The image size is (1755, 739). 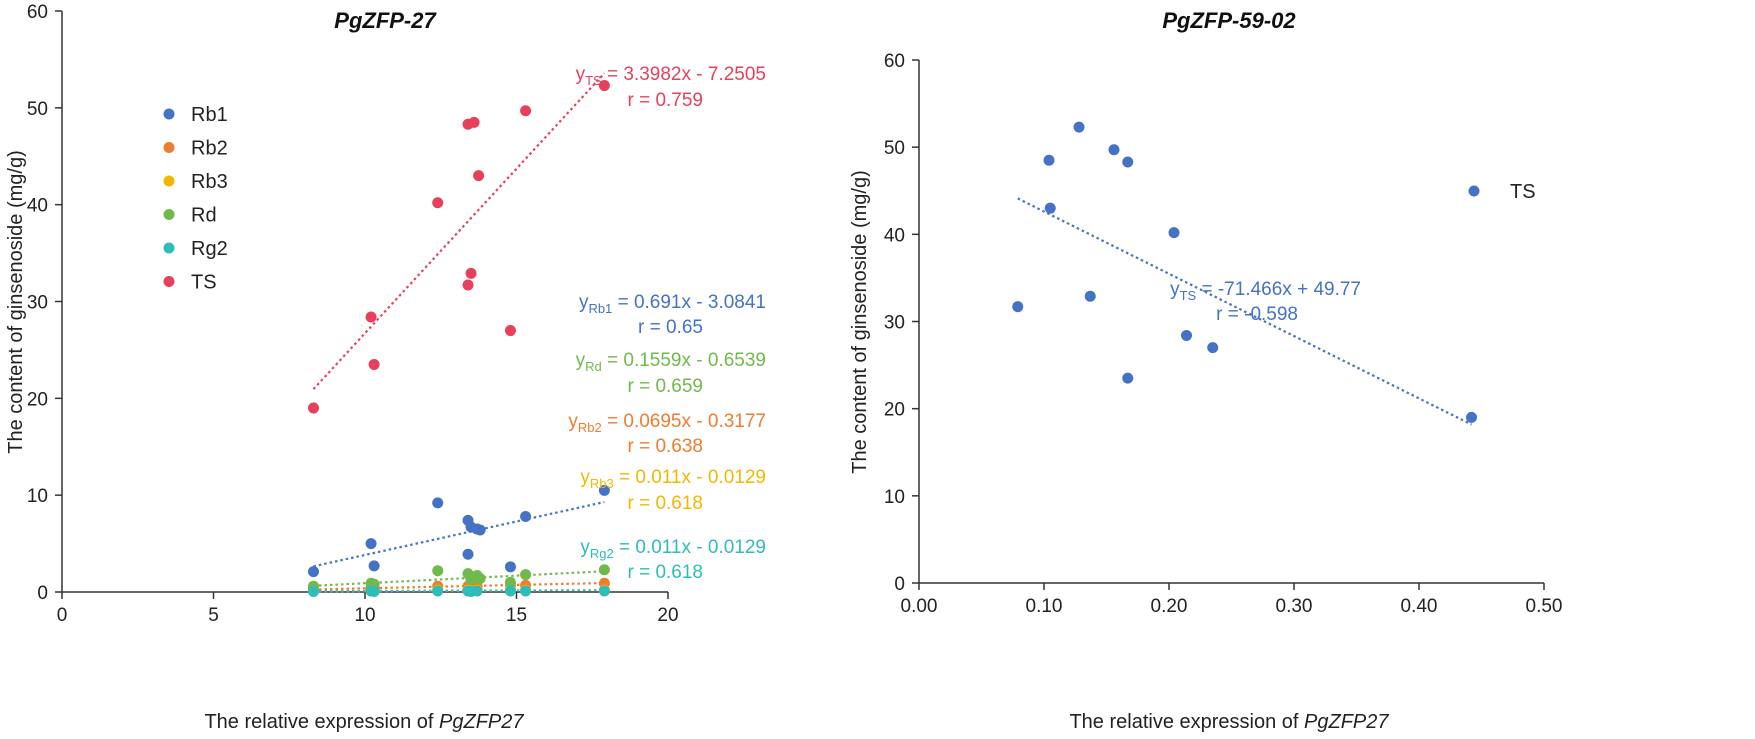 I want to click on data-points, so click(x=458, y=339).